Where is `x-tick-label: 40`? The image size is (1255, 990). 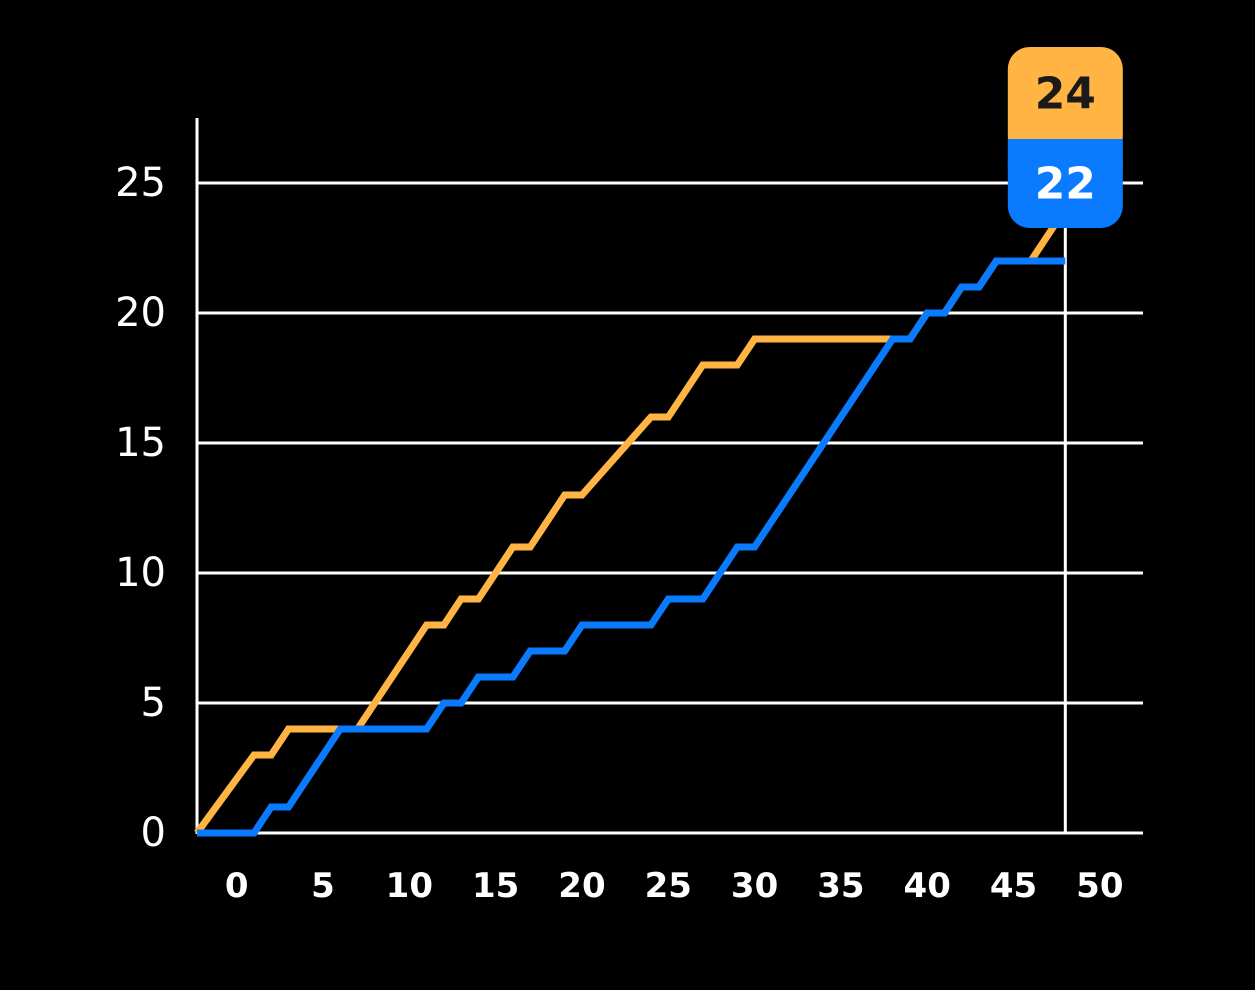
x-tick-label: 40 is located at coordinates (927, 886).